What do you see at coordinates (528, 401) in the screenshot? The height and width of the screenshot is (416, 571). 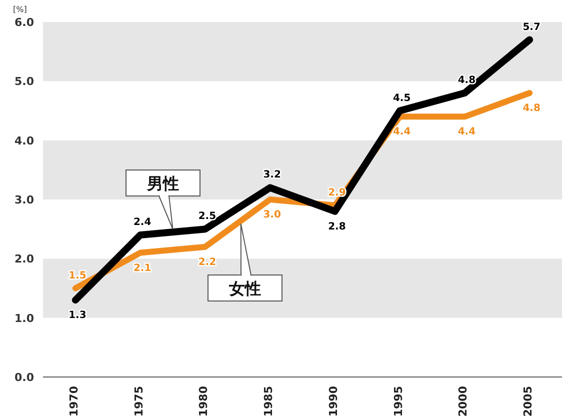 I see `x-tick-label: 2005` at bounding box center [528, 401].